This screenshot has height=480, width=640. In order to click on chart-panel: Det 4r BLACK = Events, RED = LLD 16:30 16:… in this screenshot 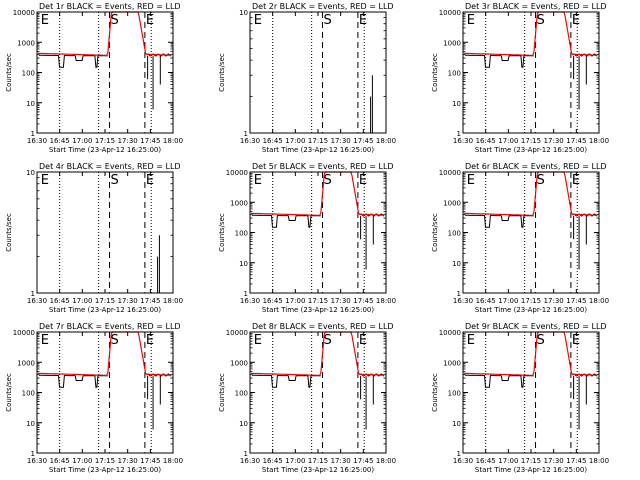, I will do `click(94, 238)`.